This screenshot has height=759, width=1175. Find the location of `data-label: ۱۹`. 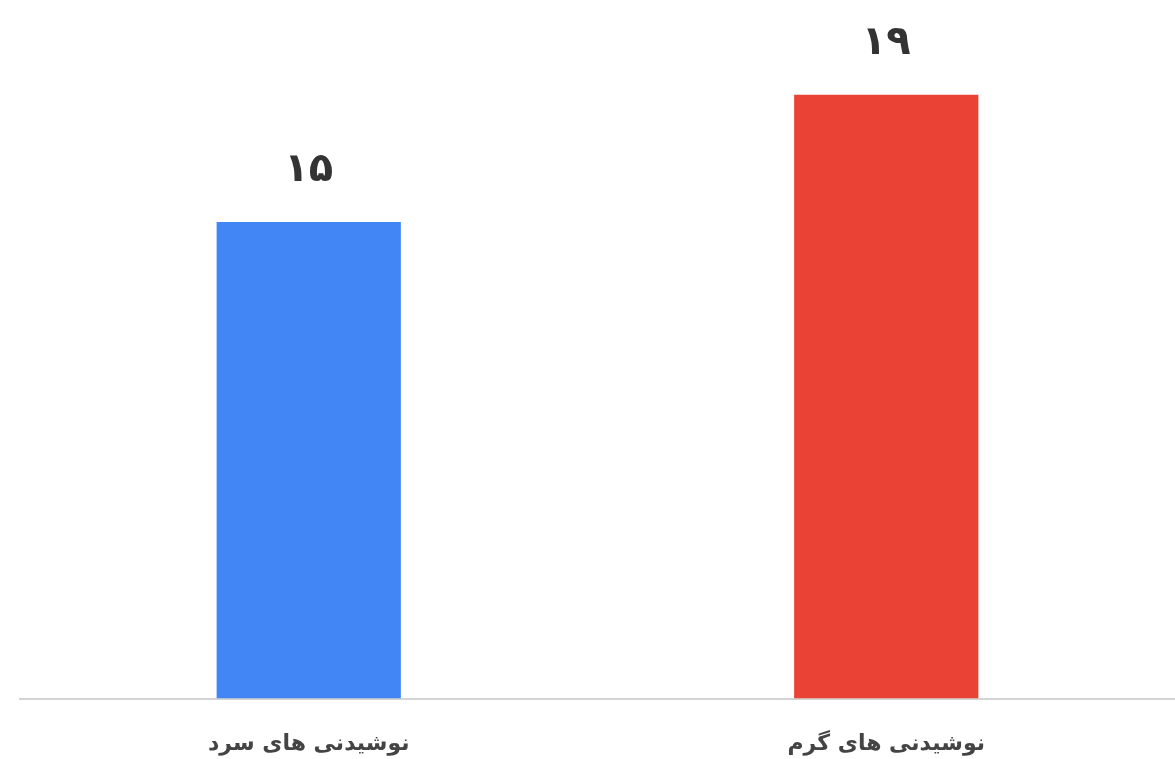

data-label: ۱۹ is located at coordinates (886, 40).